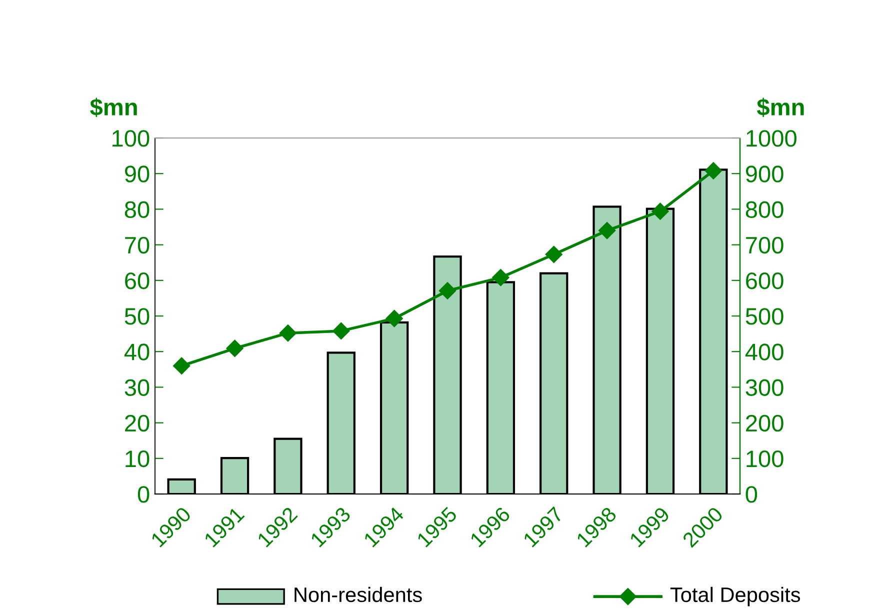  Describe the element at coordinates (765, 316) in the screenshot. I see `y2-tick-label: 500` at that location.